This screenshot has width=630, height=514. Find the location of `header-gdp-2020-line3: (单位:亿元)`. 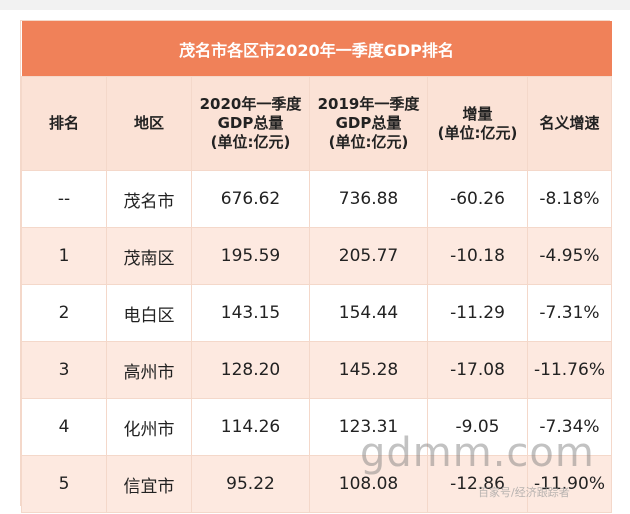

header-gdp-2020-line3: (单位:亿元) is located at coordinates (250, 142).